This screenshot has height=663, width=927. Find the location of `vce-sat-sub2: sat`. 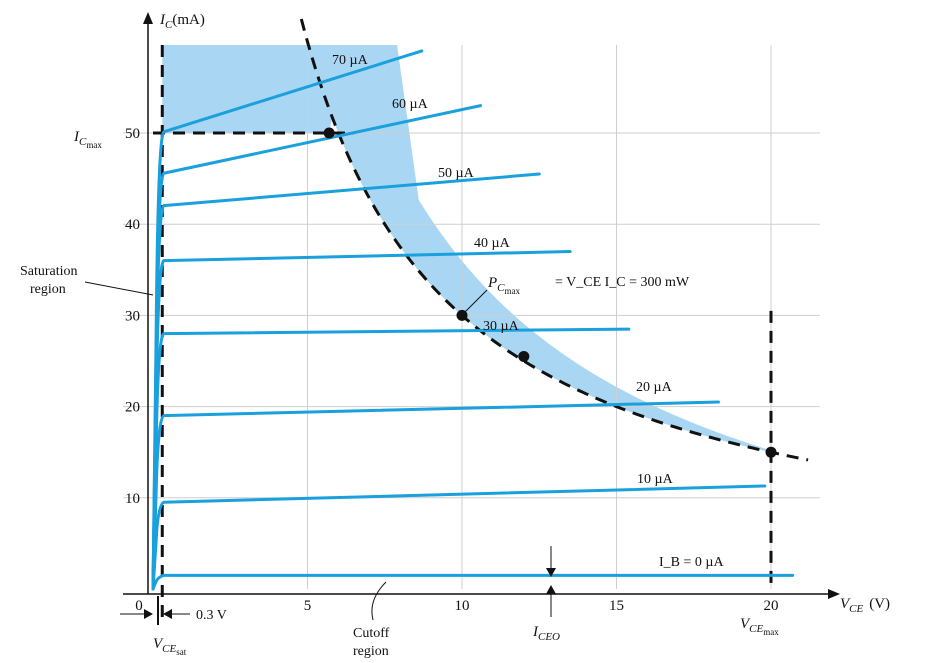

vce-sat-sub2: sat is located at coordinates (181, 652).